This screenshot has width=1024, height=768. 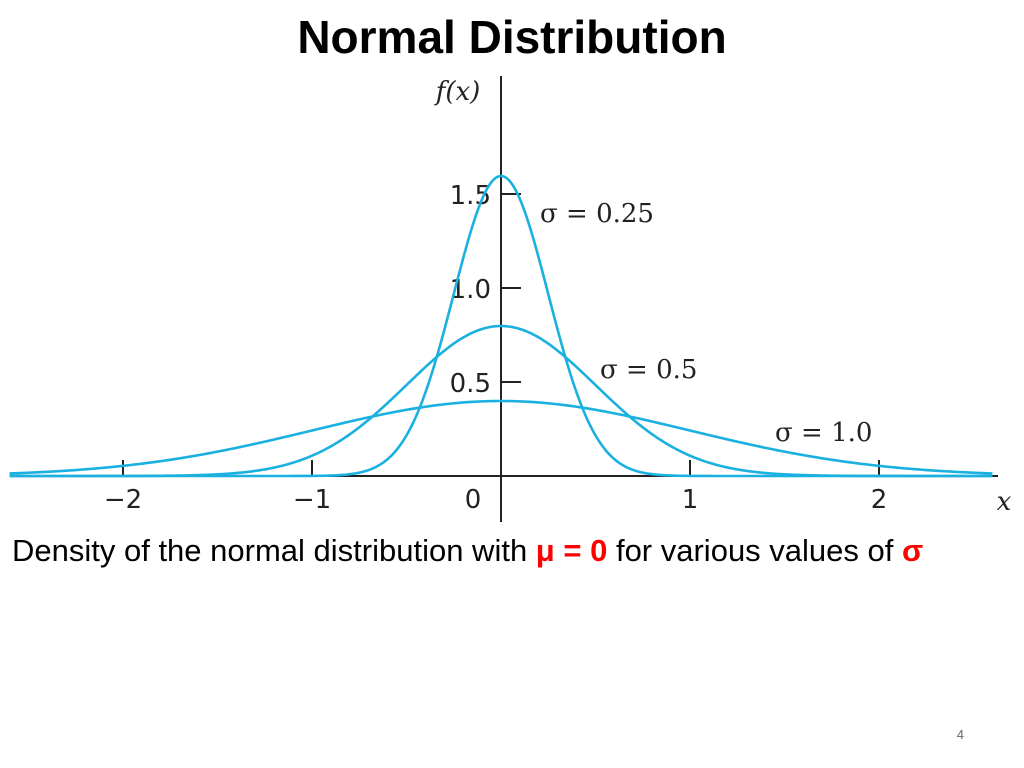 What do you see at coordinates (960, 734) in the screenshot?
I see `page-number: 4` at bounding box center [960, 734].